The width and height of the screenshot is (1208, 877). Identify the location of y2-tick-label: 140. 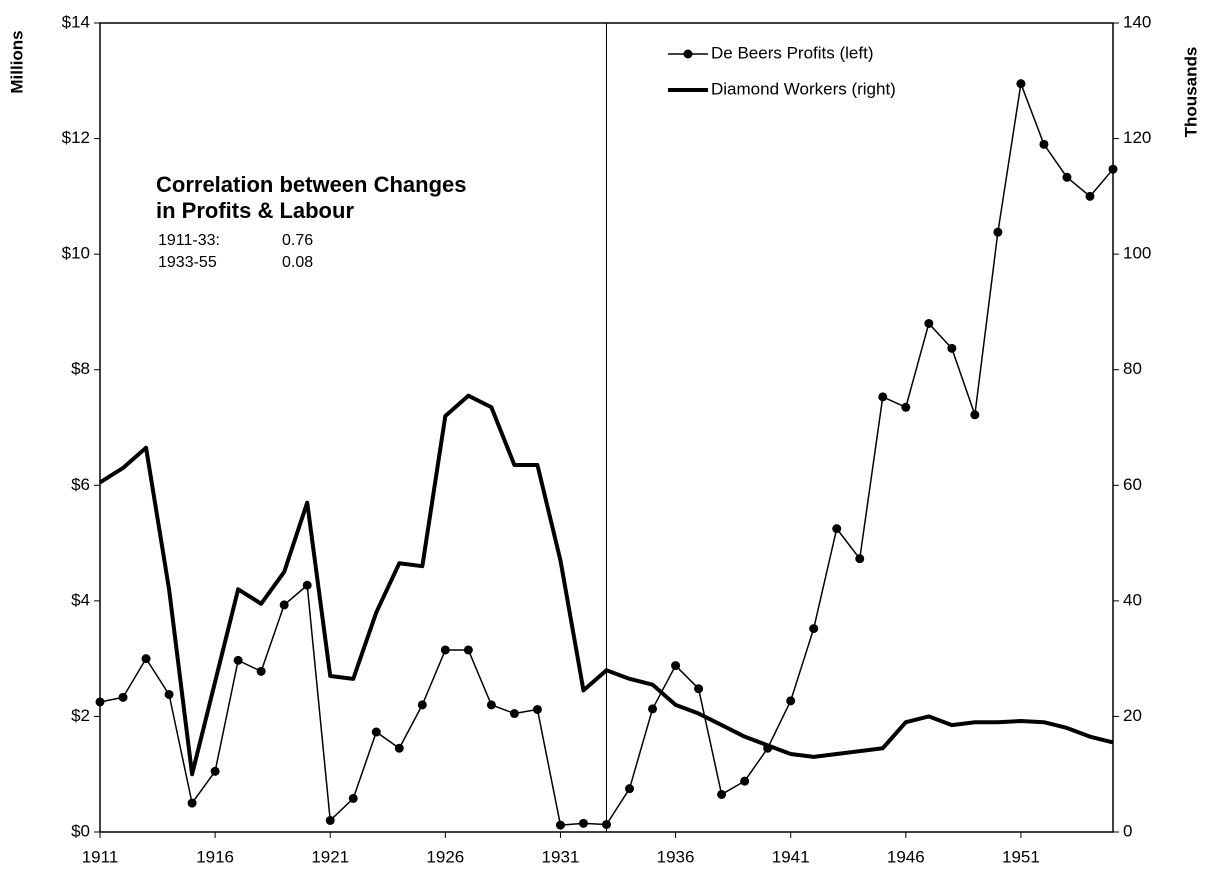
(1137, 21).